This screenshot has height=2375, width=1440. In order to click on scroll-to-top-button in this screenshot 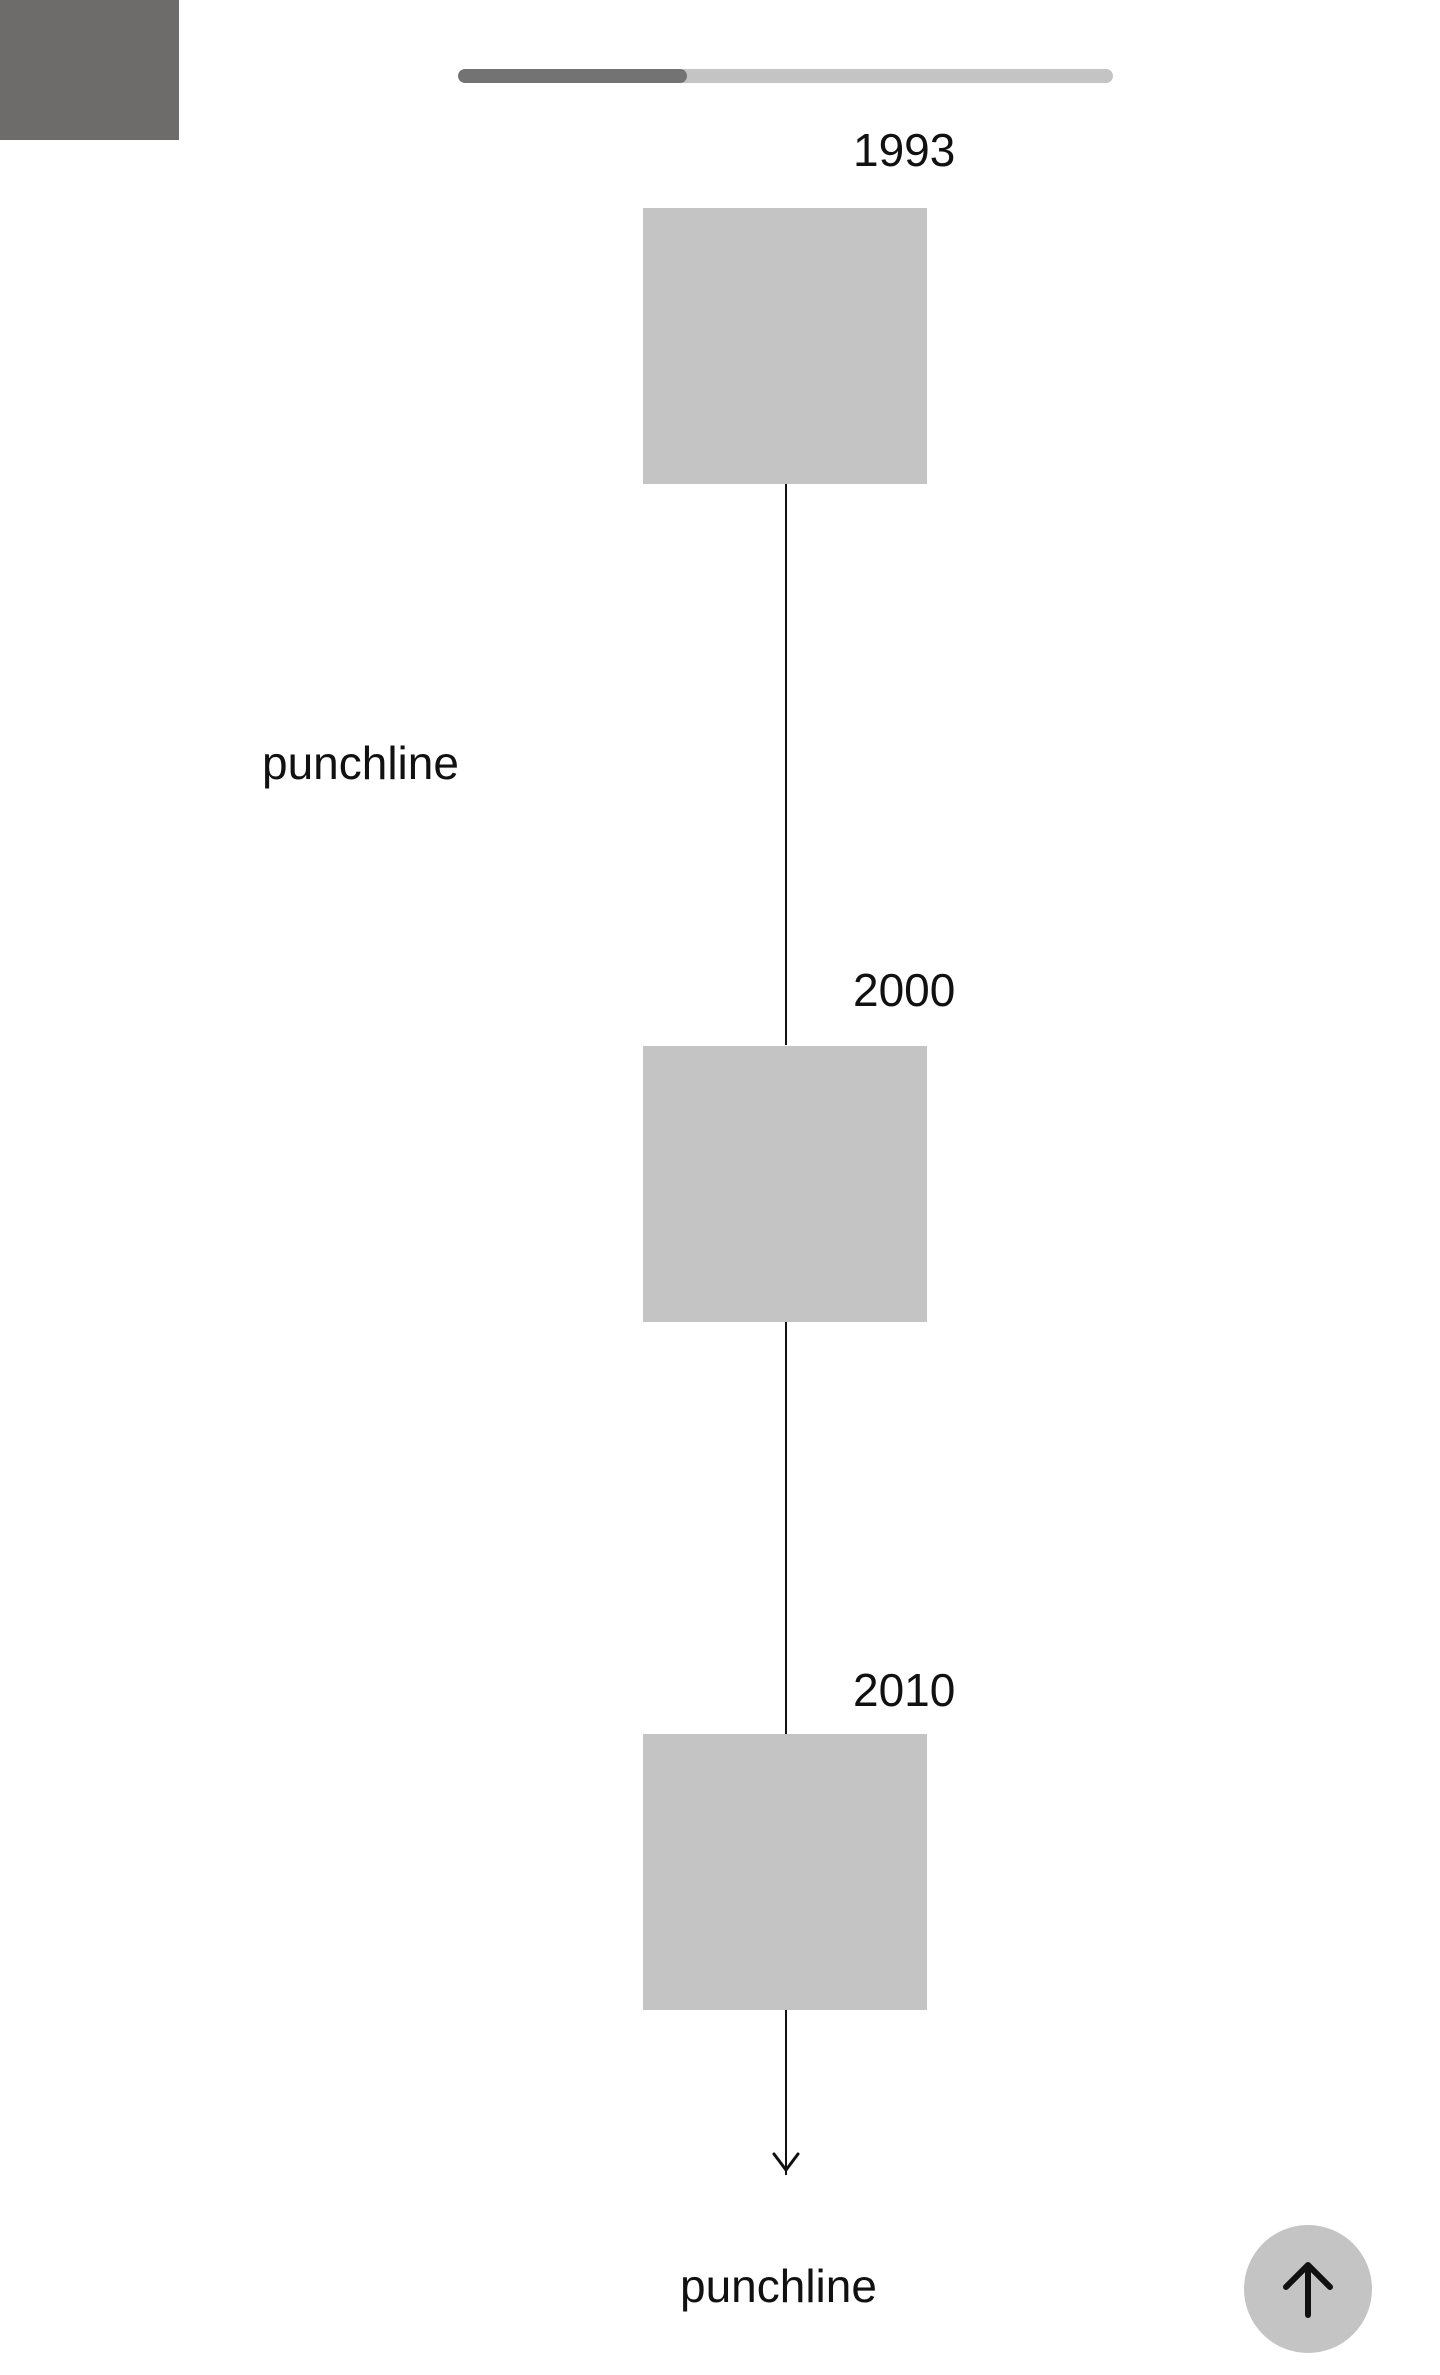, I will do `click(1308, 2289)`.